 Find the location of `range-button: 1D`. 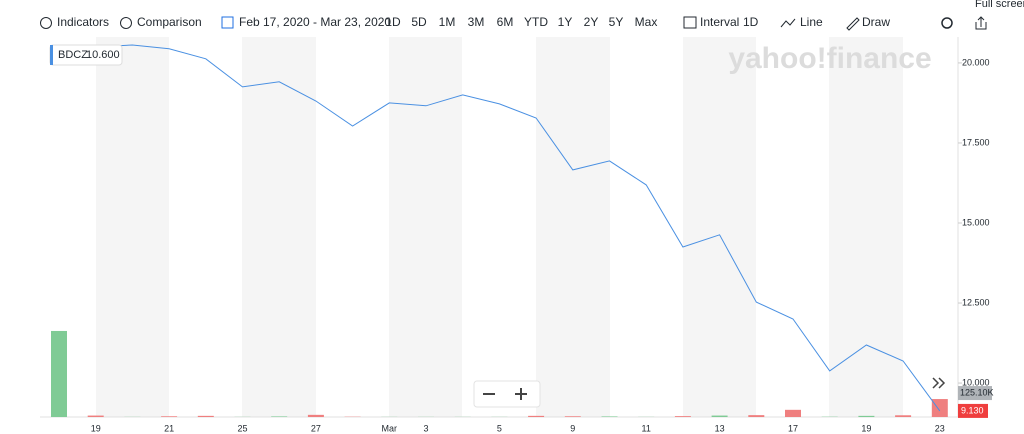

range-button: 1D is located at coordinates (393, 22).